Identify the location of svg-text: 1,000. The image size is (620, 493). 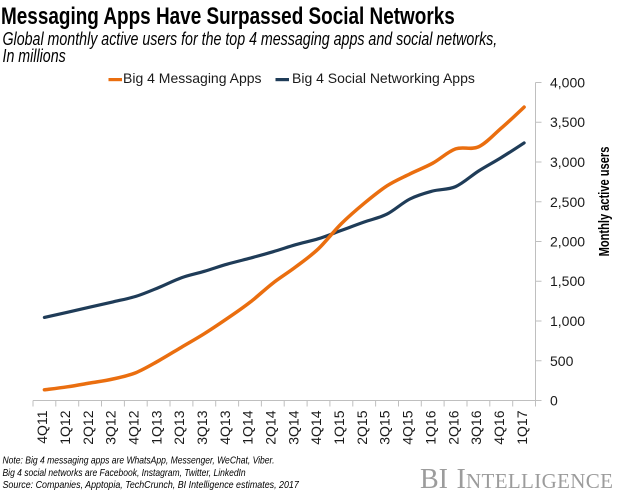
(567, 321).